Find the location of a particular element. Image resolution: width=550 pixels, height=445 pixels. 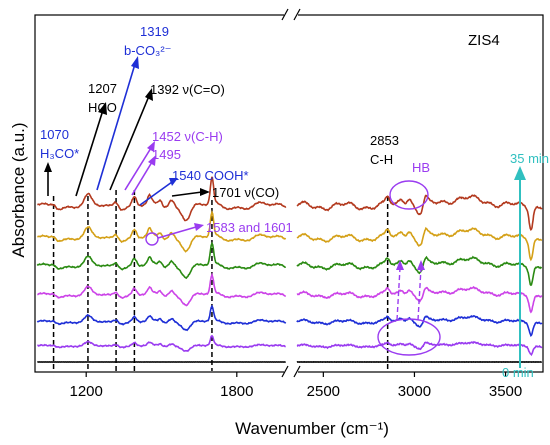

time-arrow-end-label: 35 min is located at coordinates (529, 158).